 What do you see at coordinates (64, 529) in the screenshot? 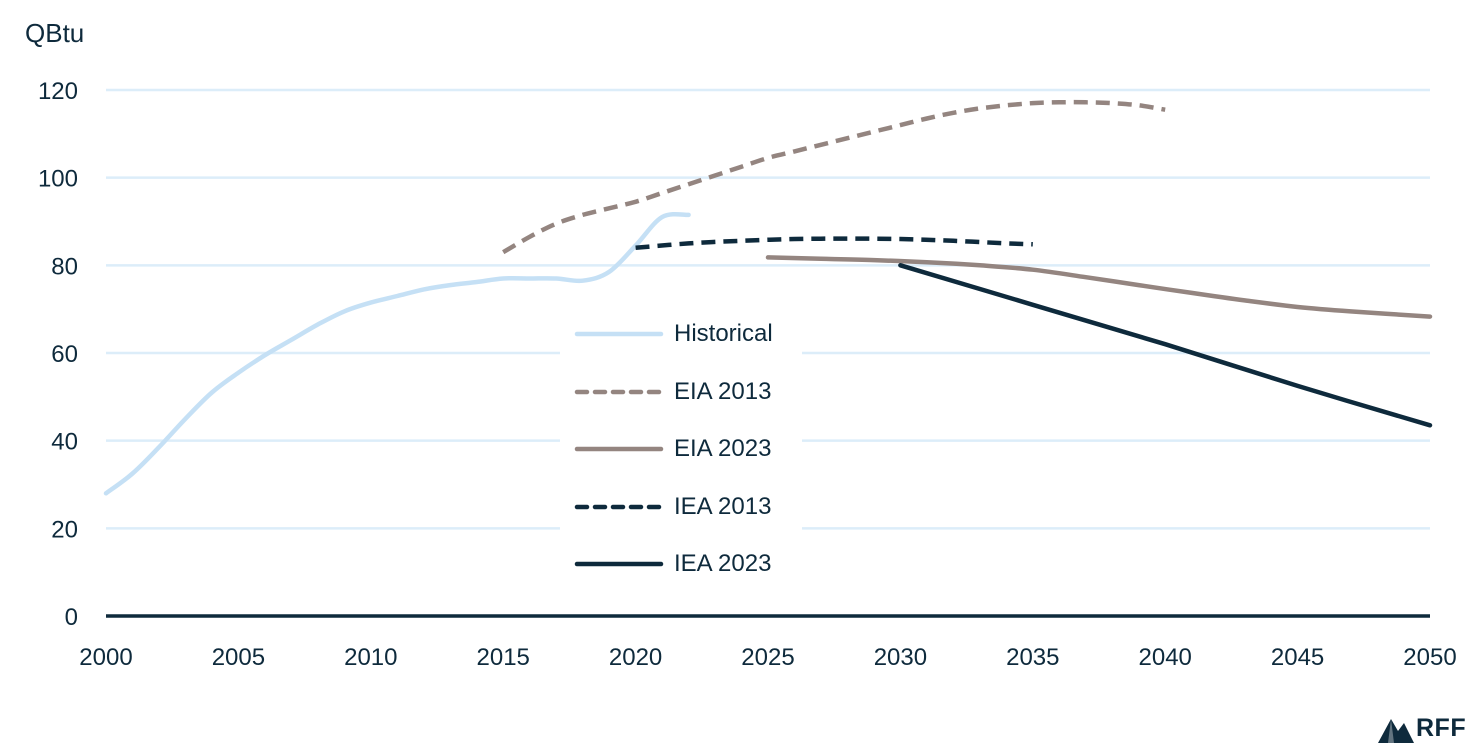
I see `y-tick-label: 20` at bounding box center [64, 529].